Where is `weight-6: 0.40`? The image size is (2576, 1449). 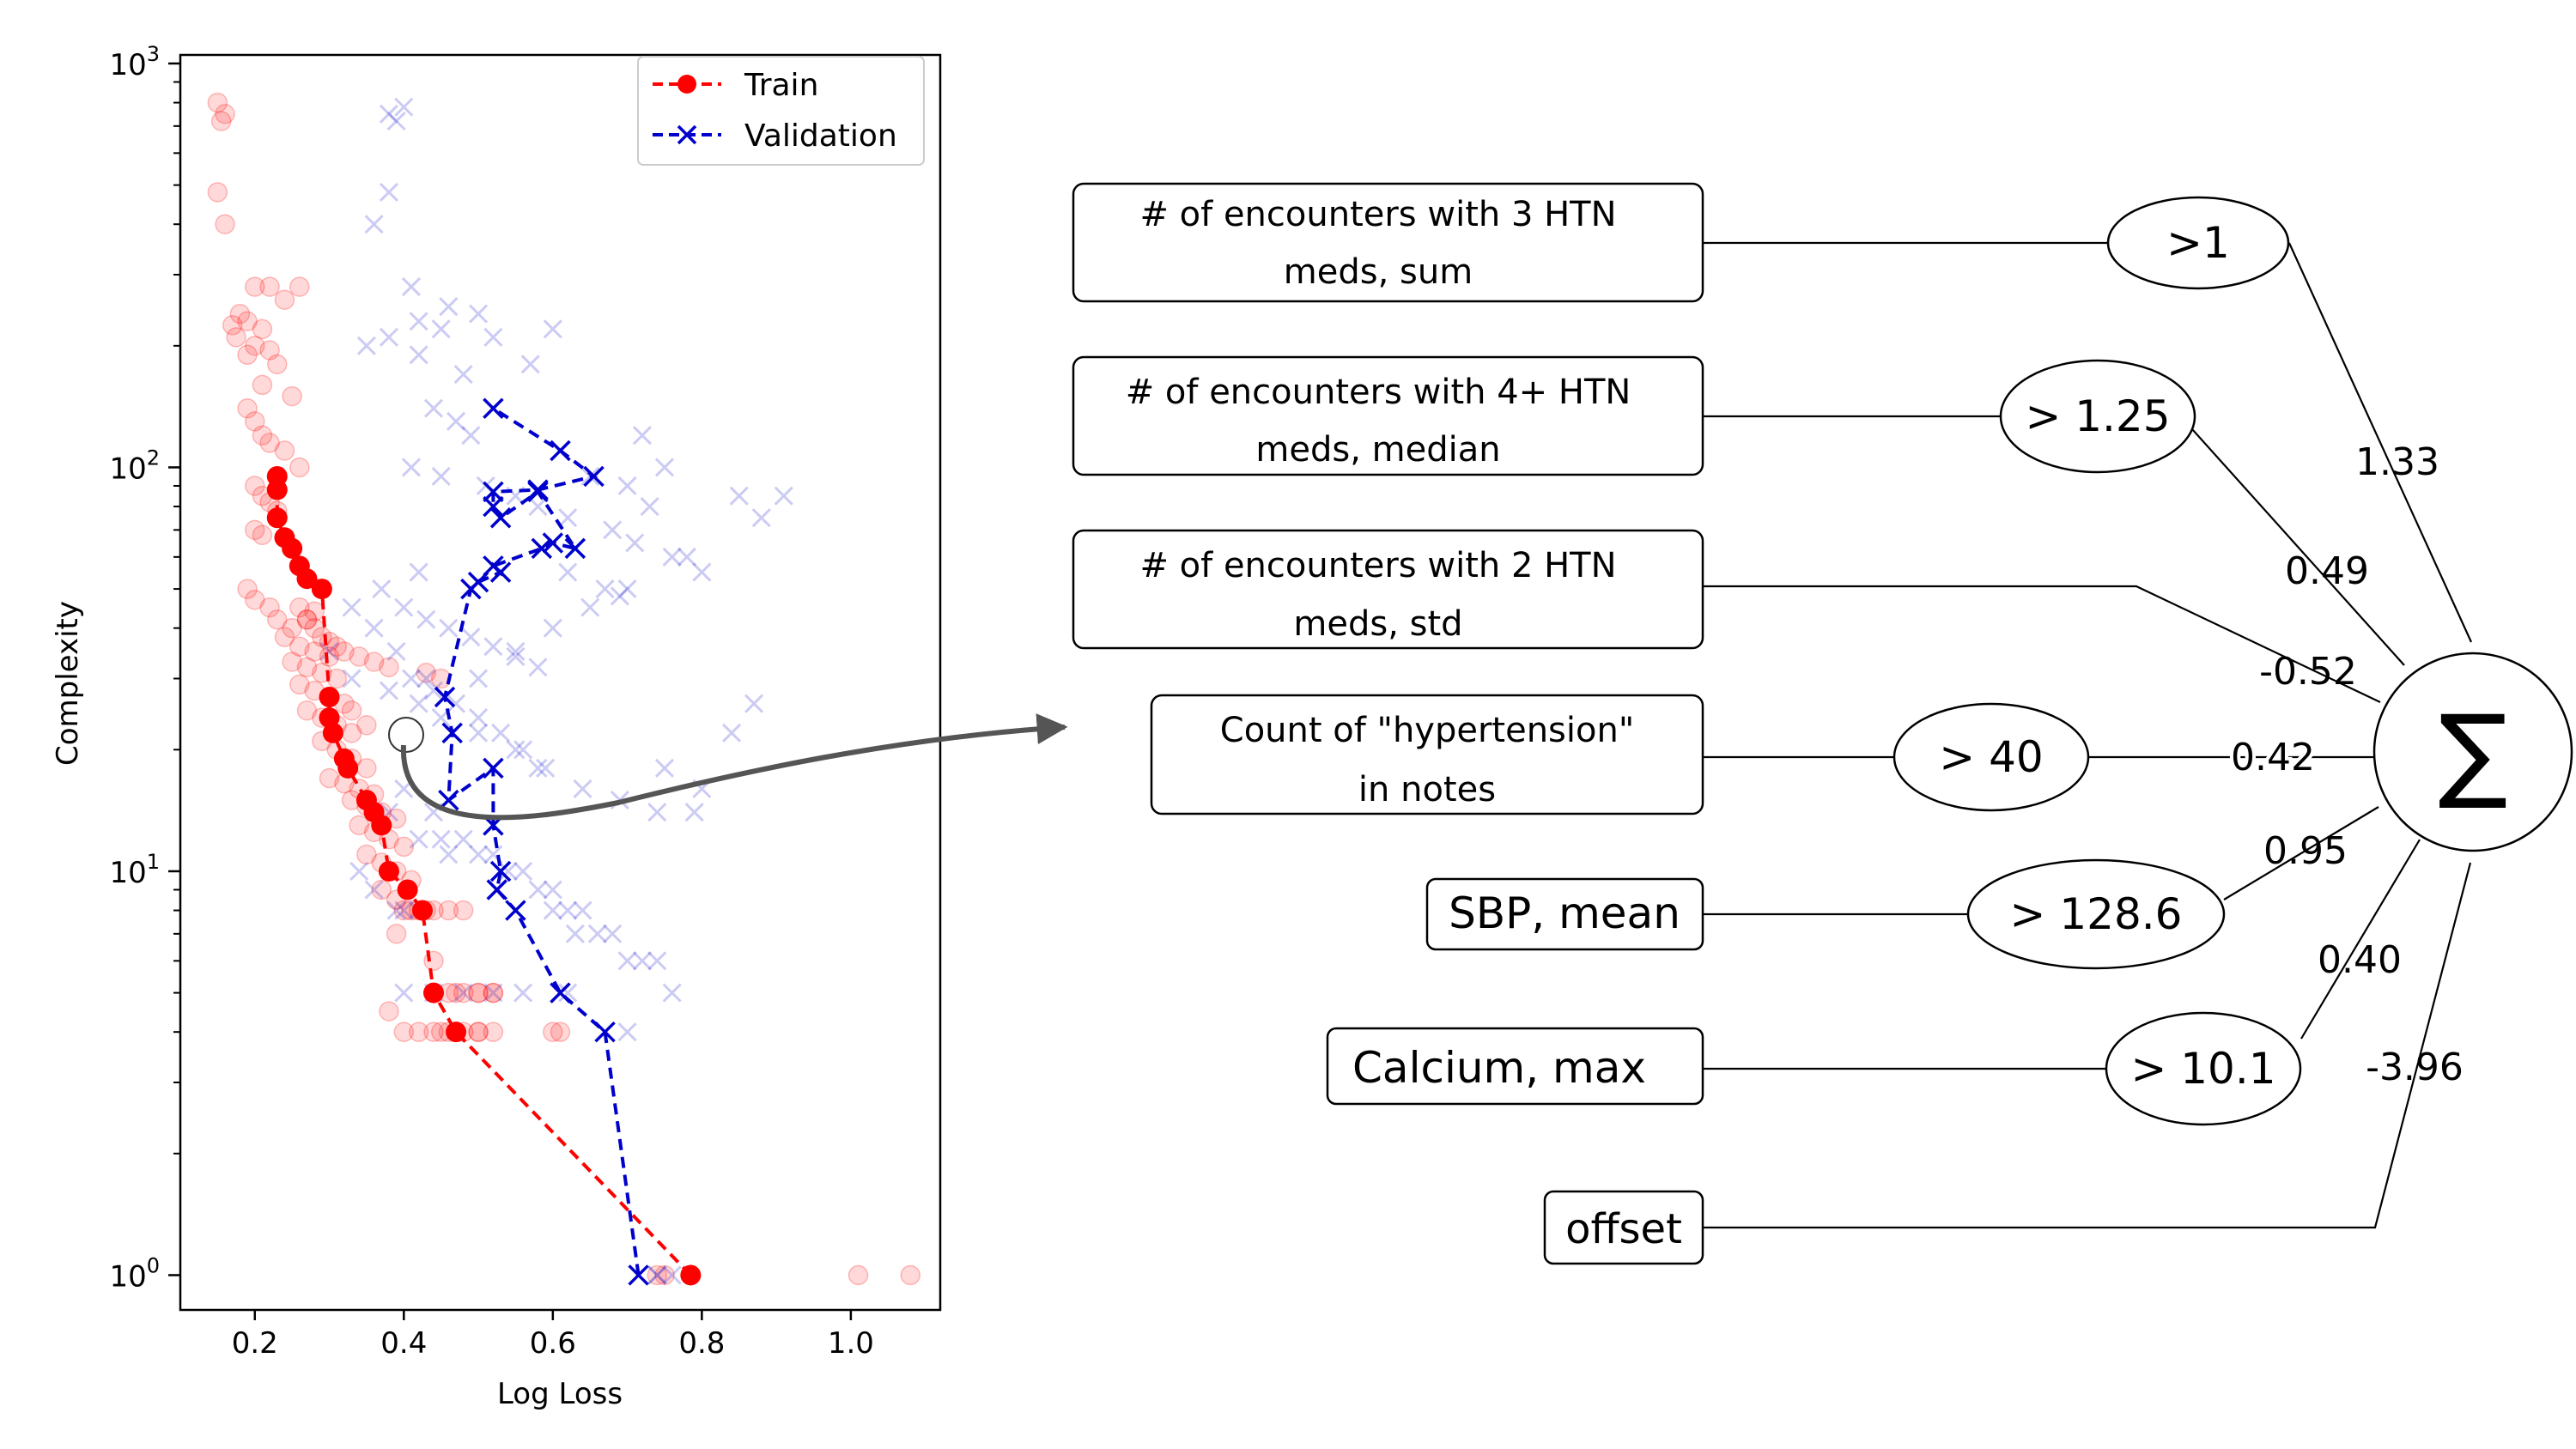 weight-6: 0.40 is located at coordinates (2360, 960).